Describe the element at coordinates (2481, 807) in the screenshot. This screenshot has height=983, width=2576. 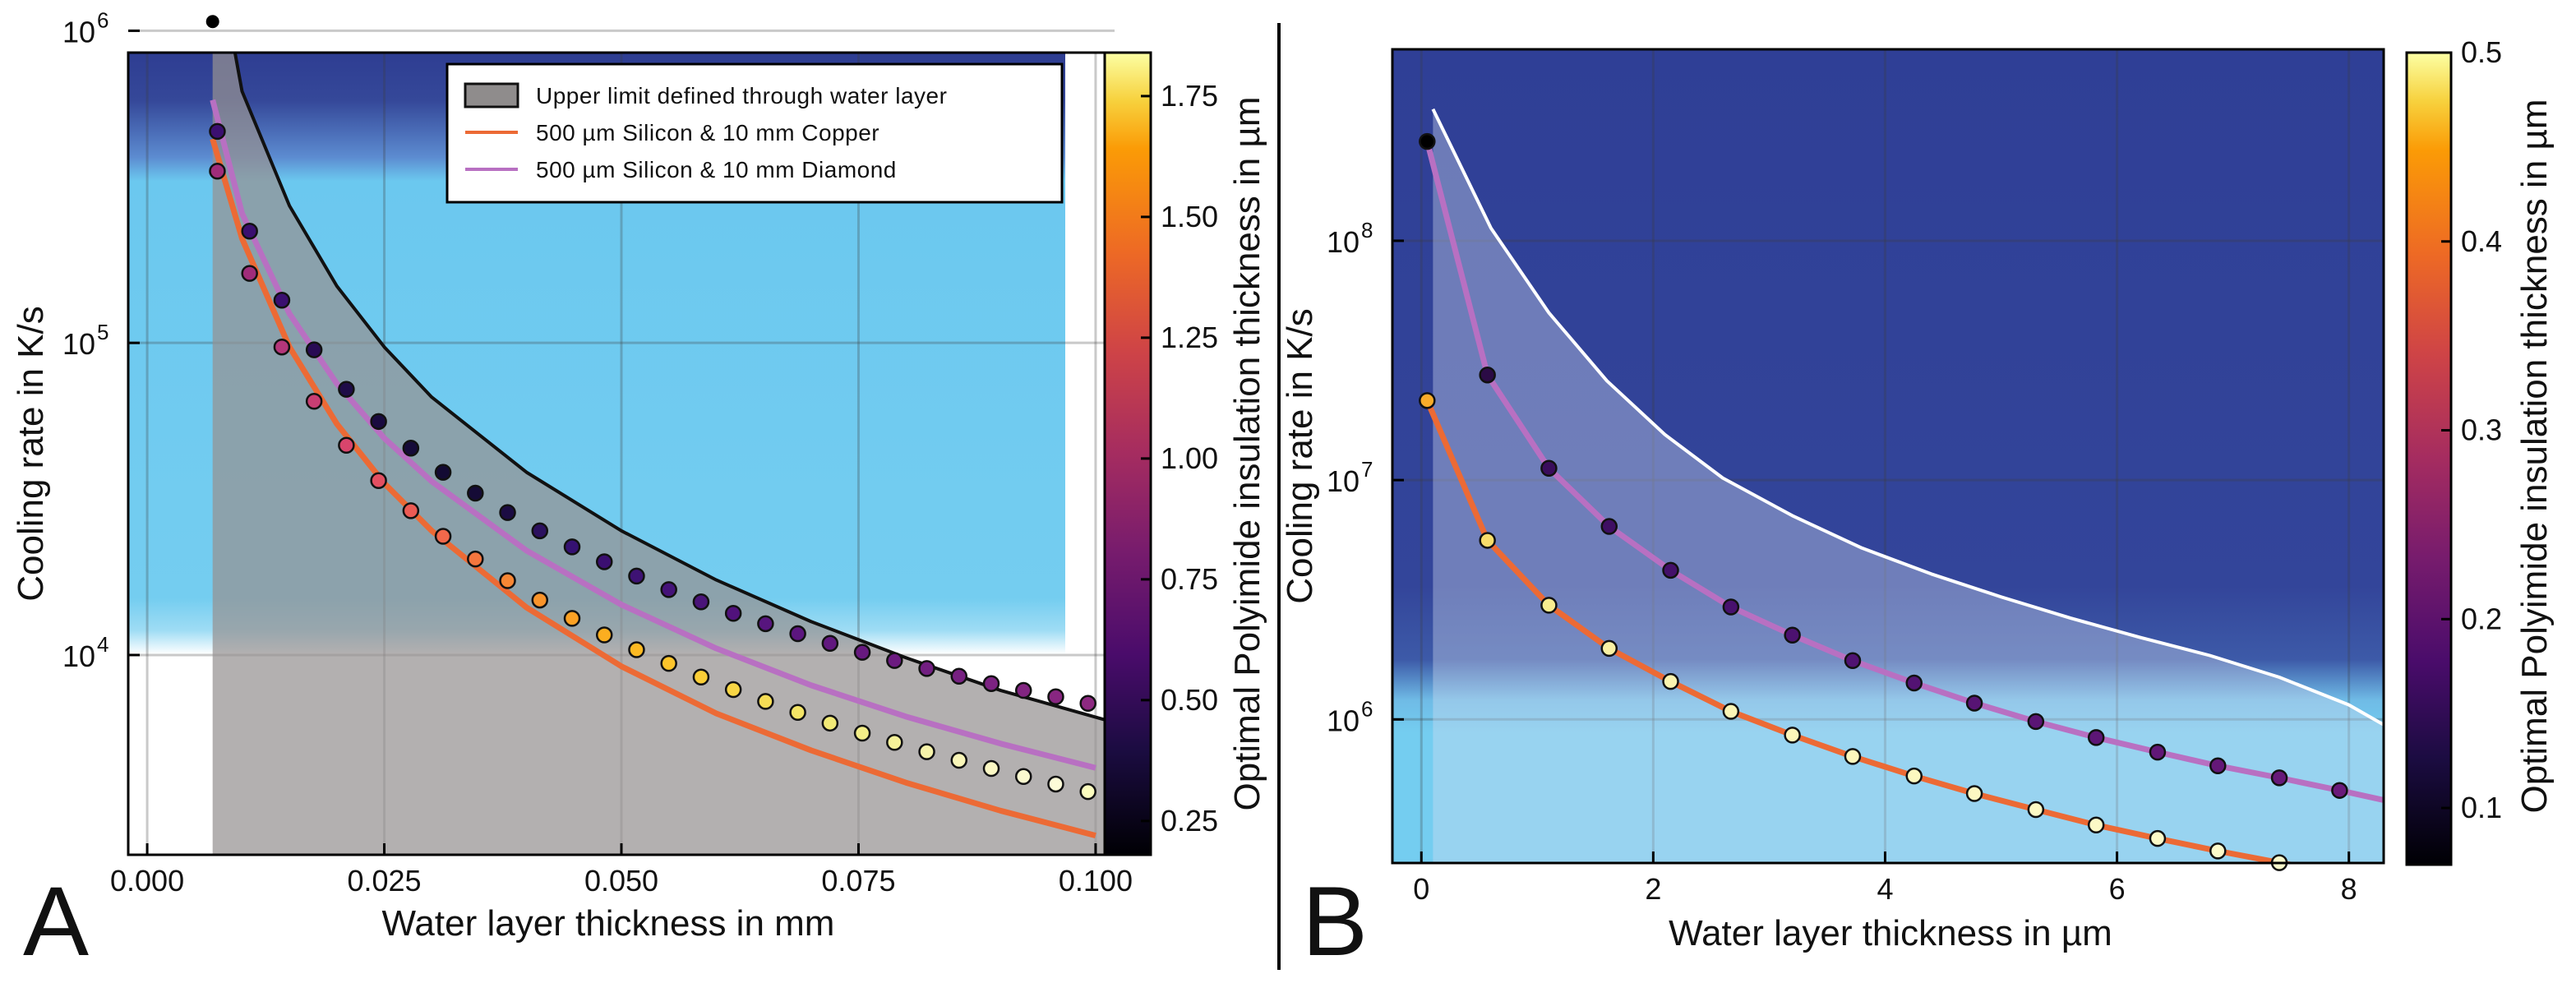
I see `colorbar-tick-label: 0.1` at that location.